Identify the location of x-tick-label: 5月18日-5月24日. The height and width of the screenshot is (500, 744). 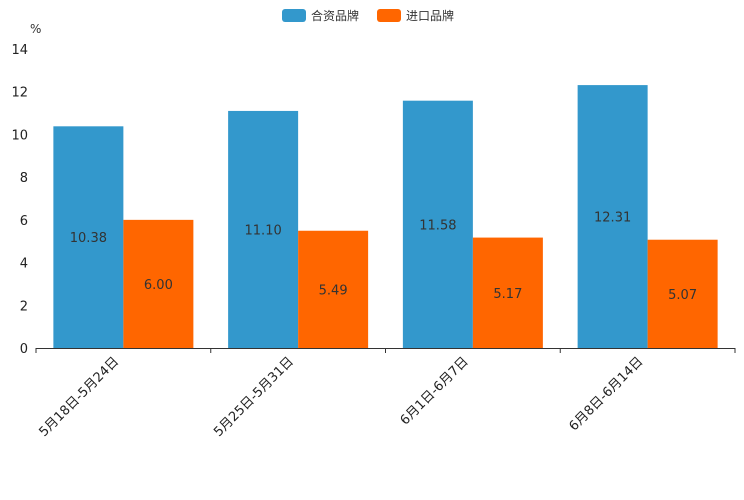
(79, 397).